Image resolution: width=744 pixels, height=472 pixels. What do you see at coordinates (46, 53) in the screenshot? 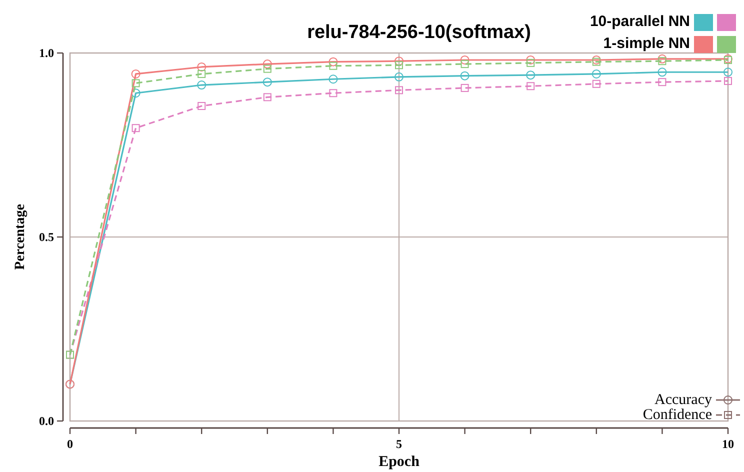
I see `y-tick-label: 1.0` at bounding box center [46, 53].